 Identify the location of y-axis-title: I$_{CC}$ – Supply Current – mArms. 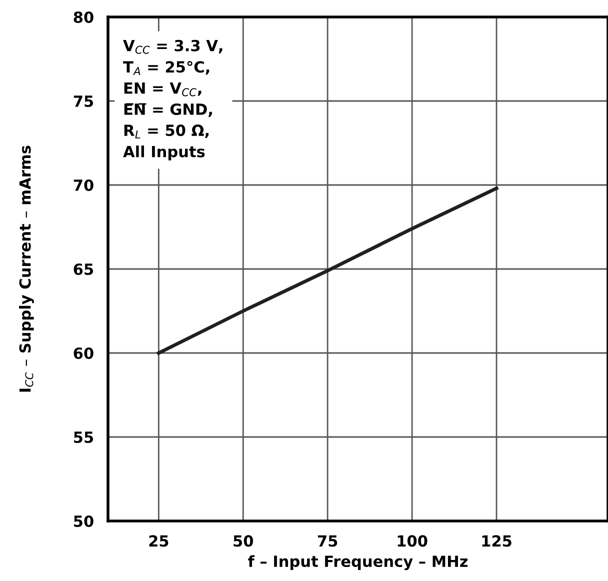
(26, 269).